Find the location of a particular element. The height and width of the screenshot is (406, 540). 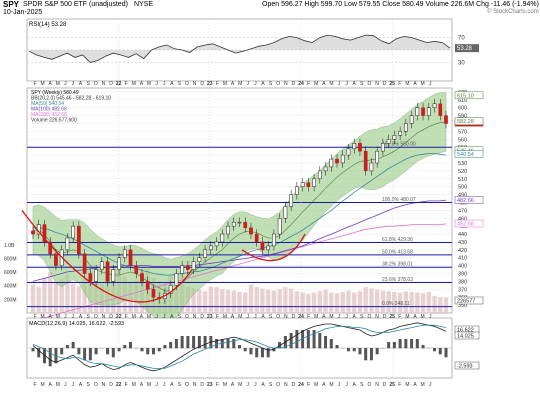

x-tick-label-bottom: F is located at coordinates (126, 385).